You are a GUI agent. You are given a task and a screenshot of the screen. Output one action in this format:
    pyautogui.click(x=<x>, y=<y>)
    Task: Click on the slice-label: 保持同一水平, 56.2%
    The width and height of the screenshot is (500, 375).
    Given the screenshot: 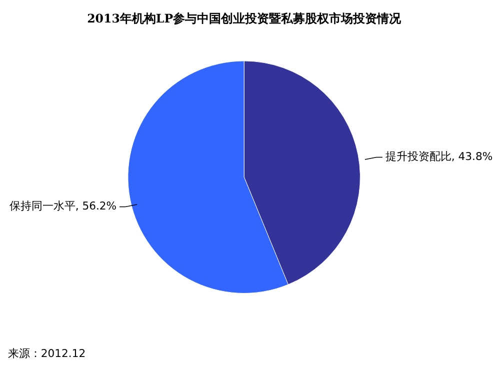 What is the action you would take?
    pyautogui.click(x=63, y=206)
    